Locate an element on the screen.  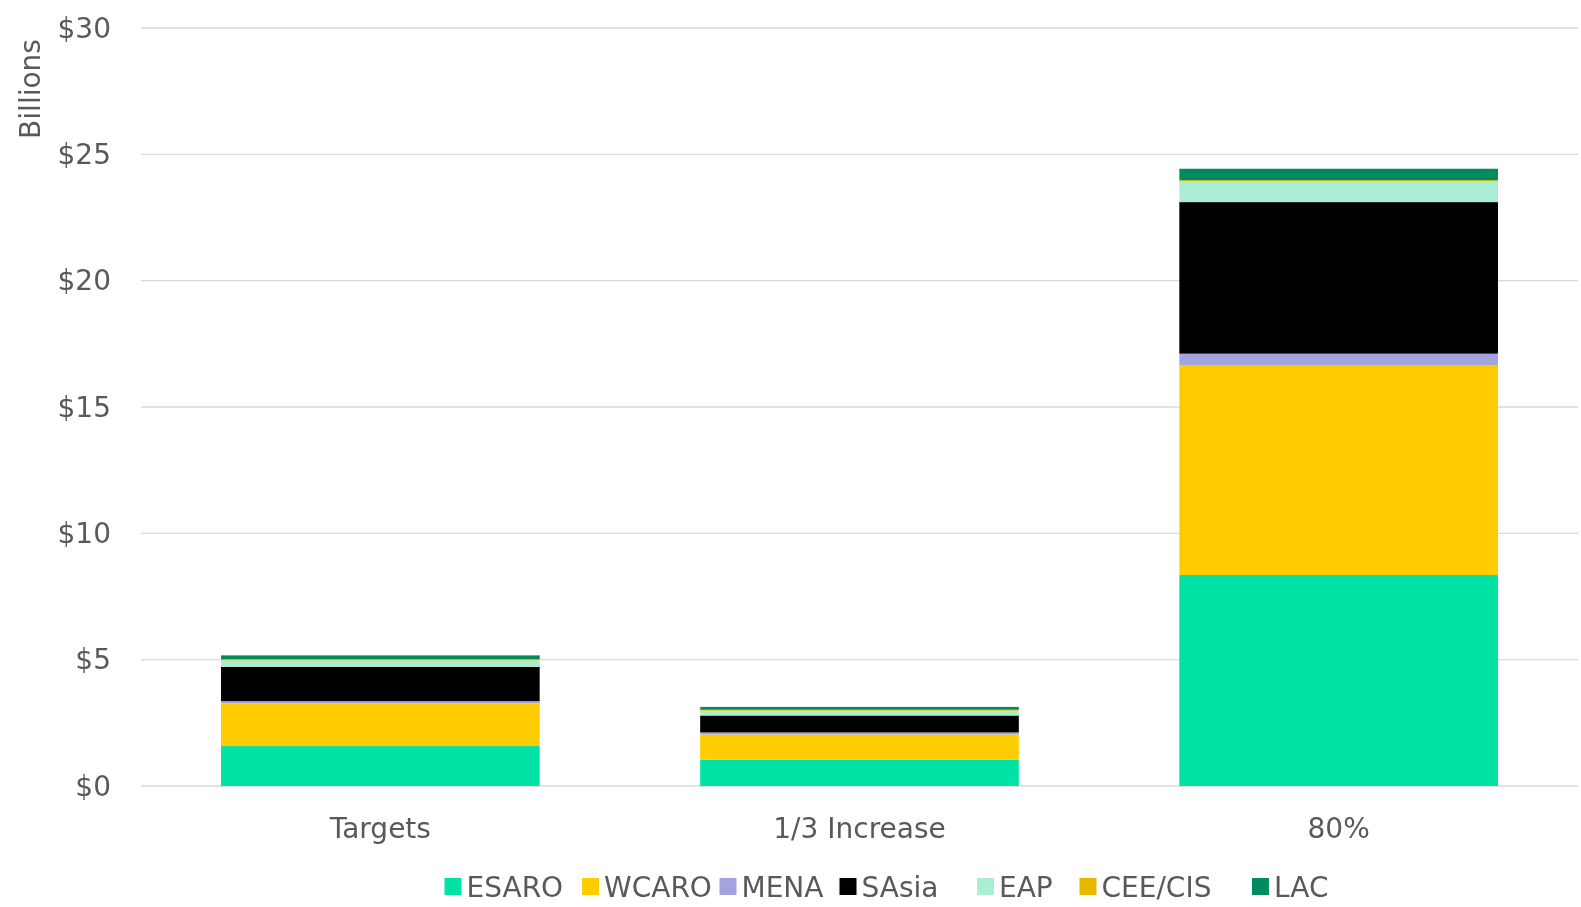
y-tick-label: $10 is located at coordinates (84, 534).